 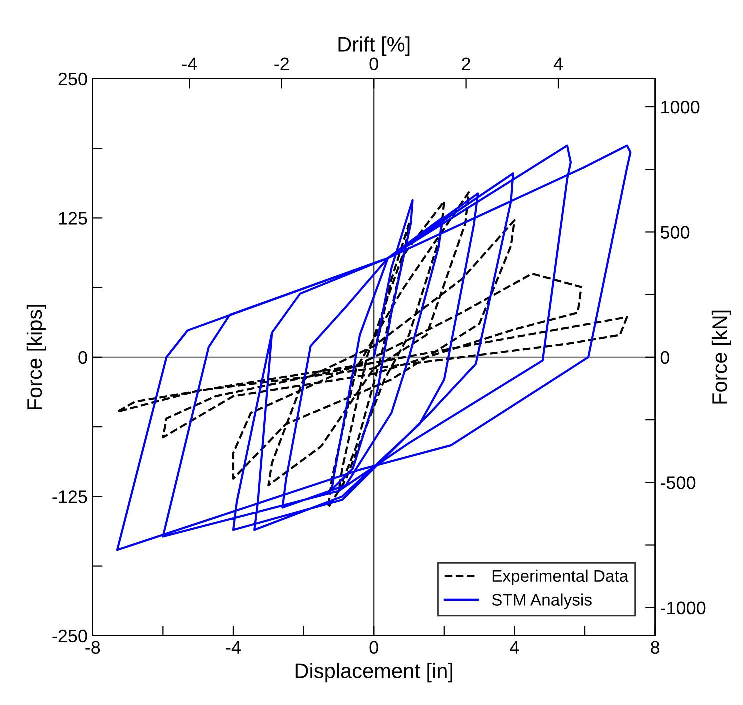 I want to click on y-tick-label: -250, so click(x=70, y=636).